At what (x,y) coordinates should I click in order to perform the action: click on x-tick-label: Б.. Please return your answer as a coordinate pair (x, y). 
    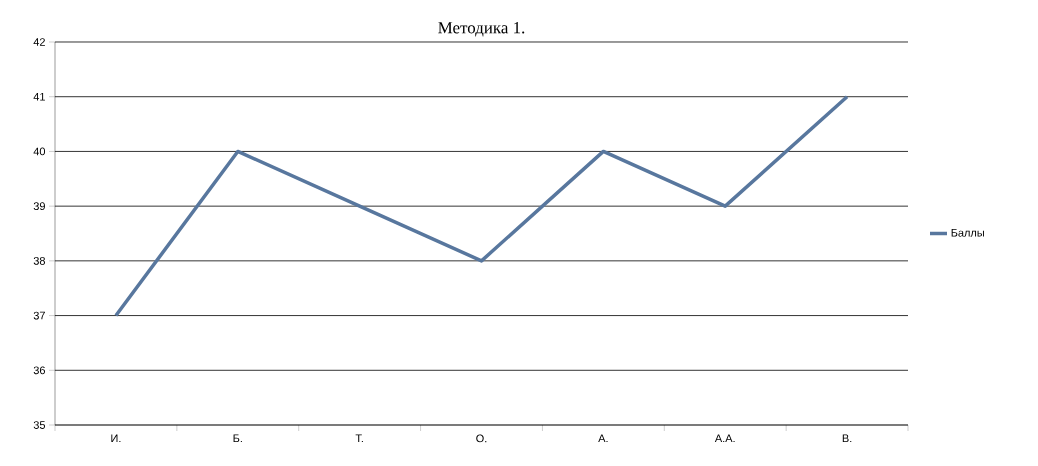
    Looking at the image, I should click on (237, 438).